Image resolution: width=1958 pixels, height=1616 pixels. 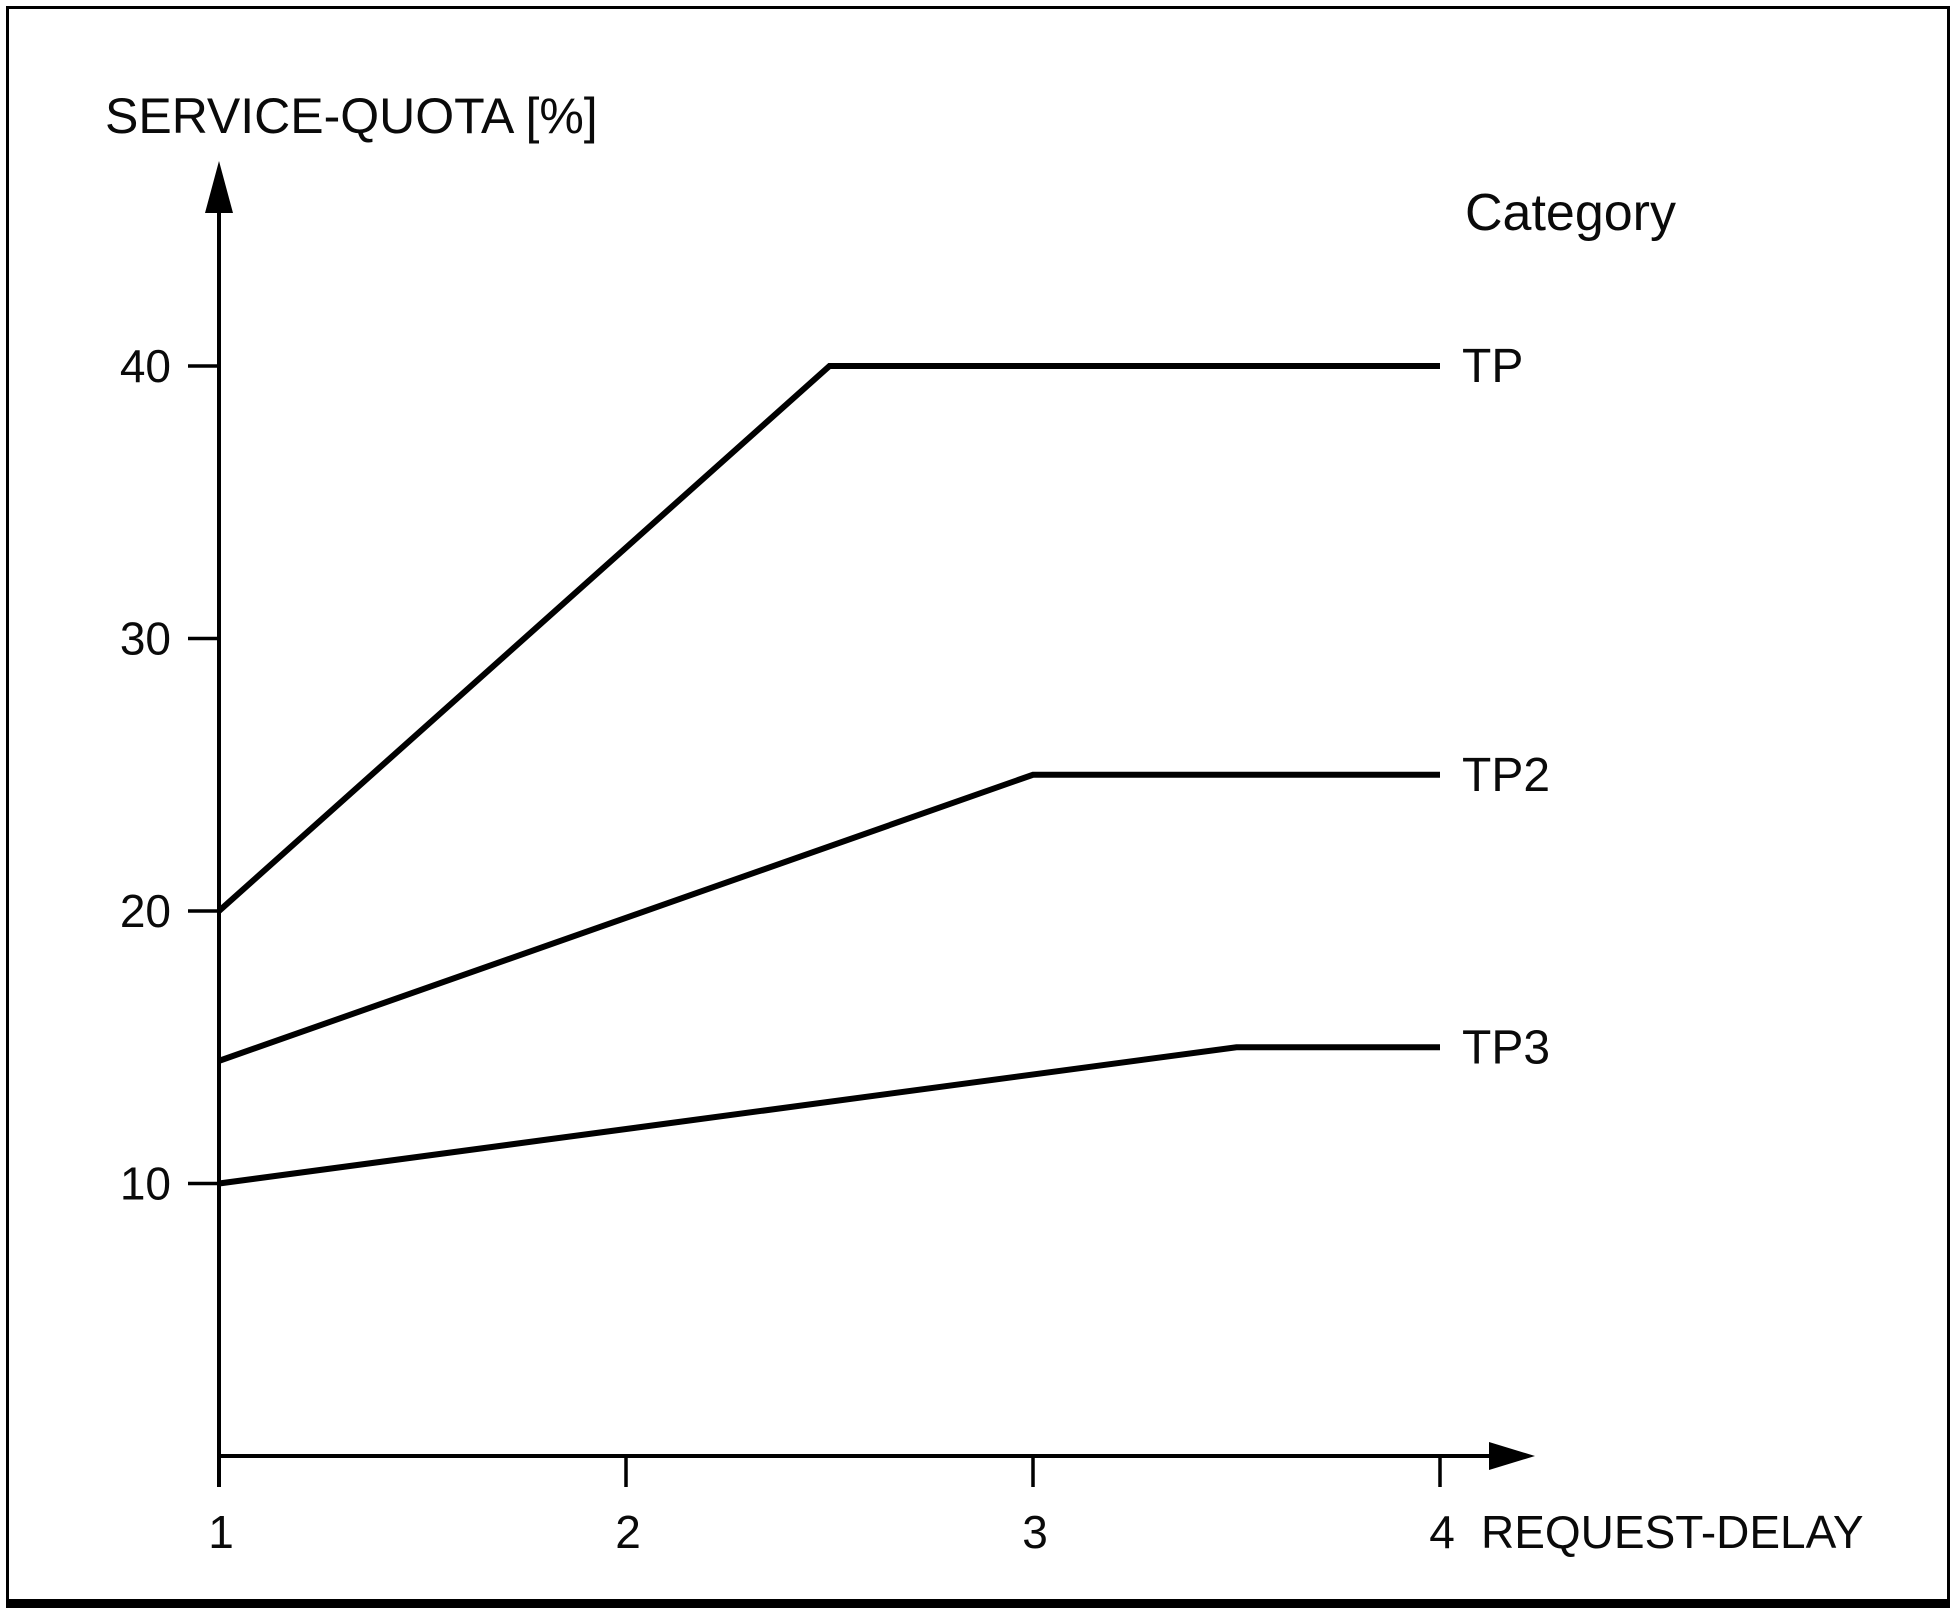 What do you see at coordinates (1672, 1532) in the screenshot?
I see `x-axis-title: REQUEST-DELAY` at bounding box center [1672, 1532].